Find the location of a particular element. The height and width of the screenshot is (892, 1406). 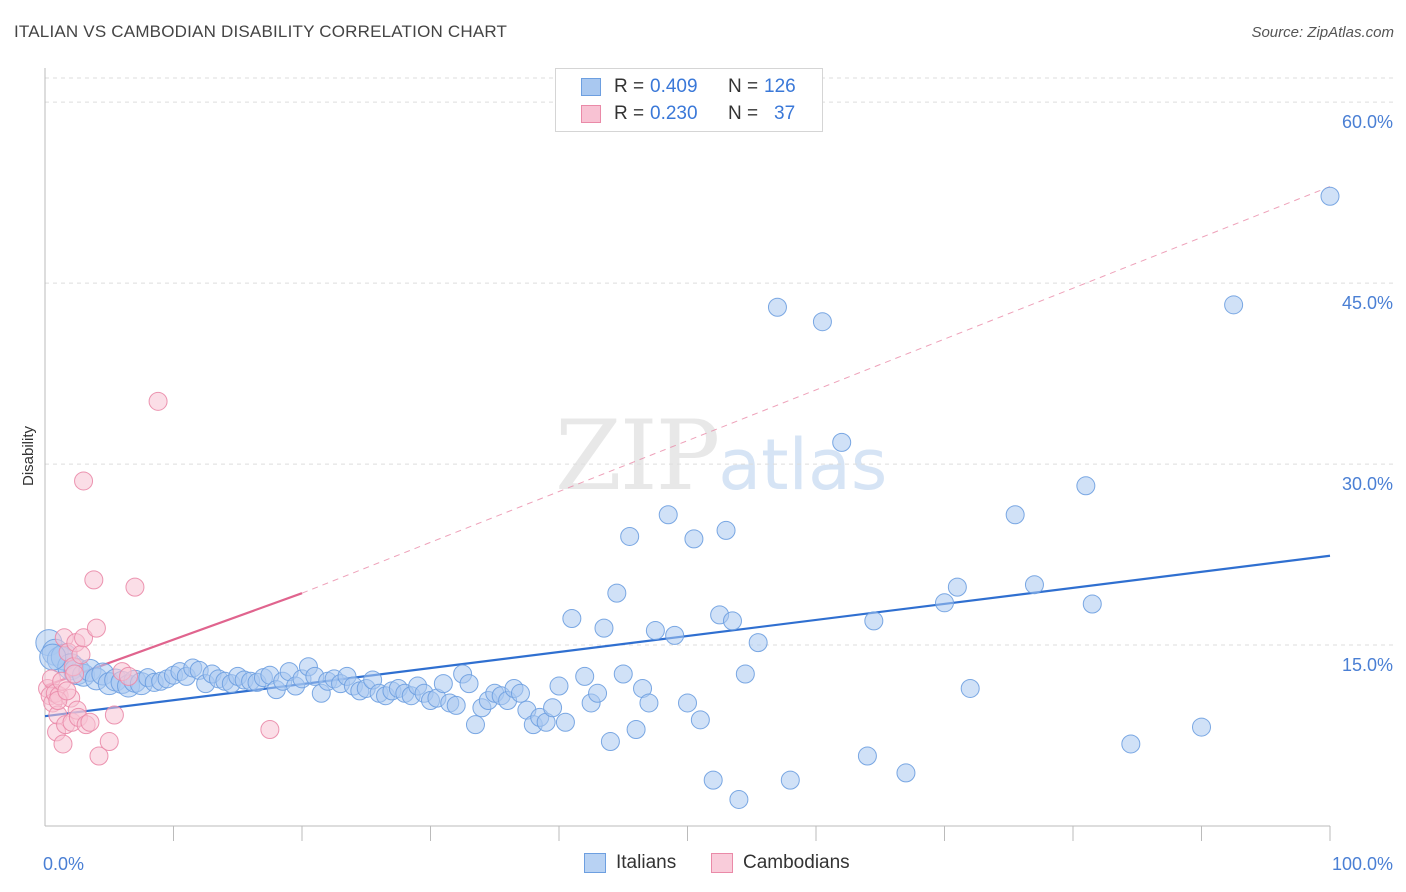

correlation-legend: R = 0.409 N = 126 R = 0.230 N = 37 is located at coordinates (689, 100).